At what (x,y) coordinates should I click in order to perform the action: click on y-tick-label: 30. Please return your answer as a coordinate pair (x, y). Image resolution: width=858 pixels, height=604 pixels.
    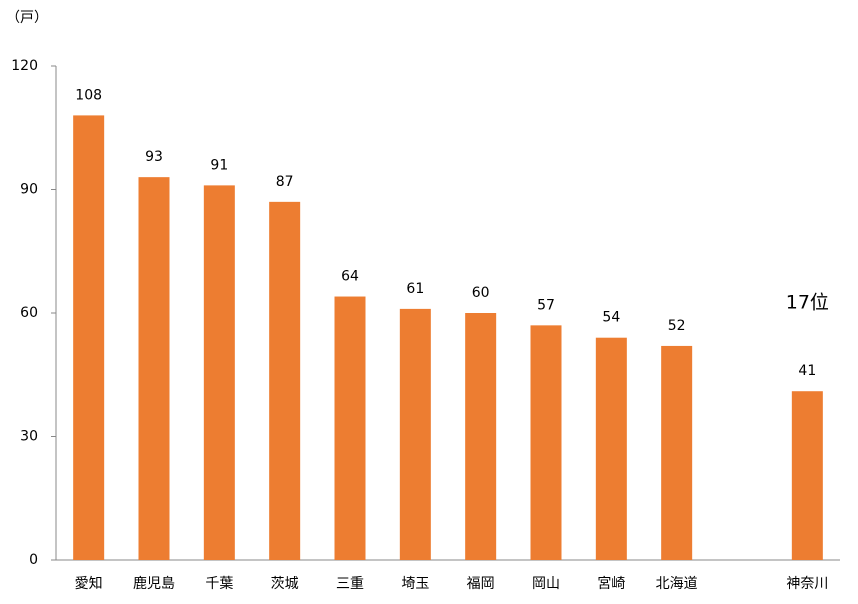
    Looking at the image, I should click on (29, 437).